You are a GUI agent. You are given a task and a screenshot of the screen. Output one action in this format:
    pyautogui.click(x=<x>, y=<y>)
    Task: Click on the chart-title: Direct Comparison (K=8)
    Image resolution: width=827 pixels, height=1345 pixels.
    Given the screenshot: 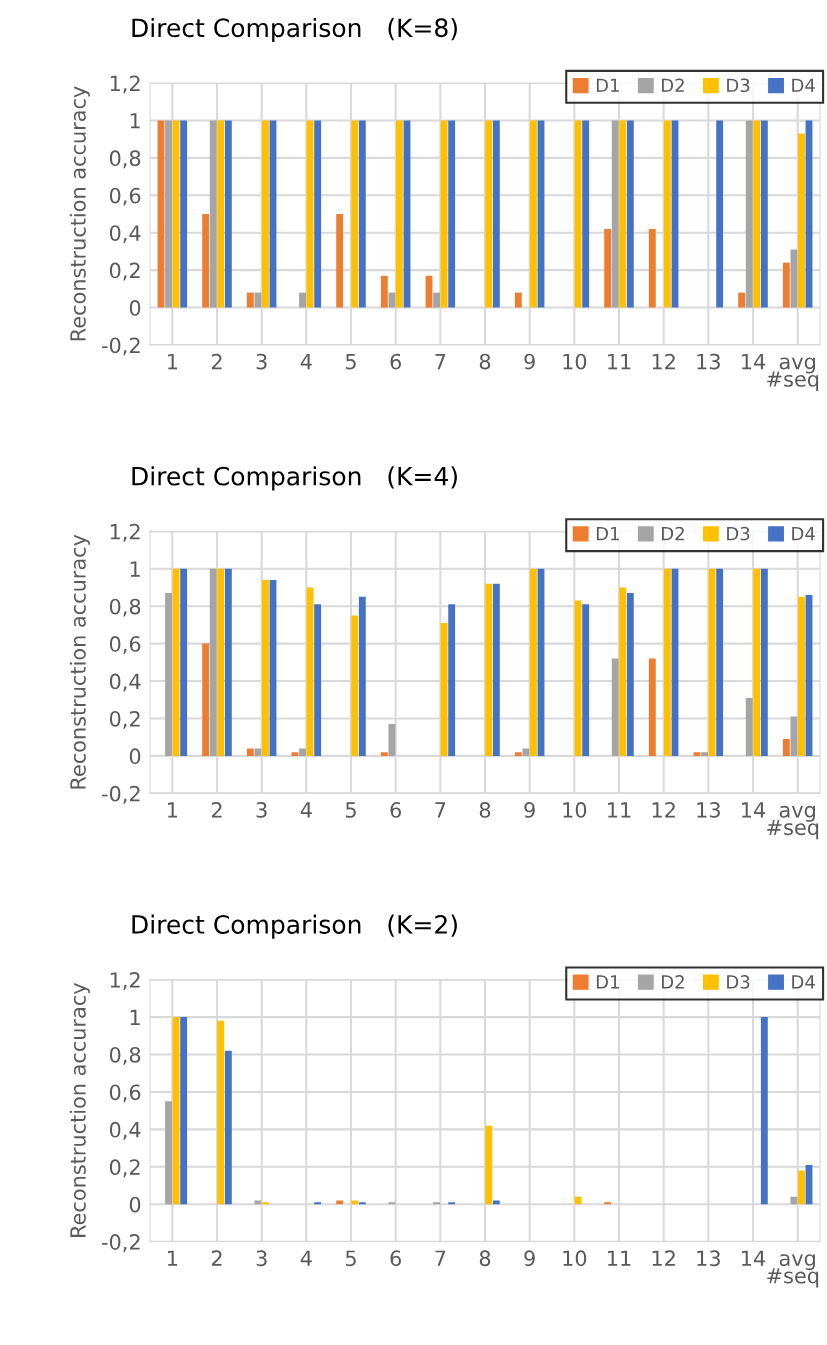 What is the action you would take?
    pyautogui.click(x=294, y=30)
    